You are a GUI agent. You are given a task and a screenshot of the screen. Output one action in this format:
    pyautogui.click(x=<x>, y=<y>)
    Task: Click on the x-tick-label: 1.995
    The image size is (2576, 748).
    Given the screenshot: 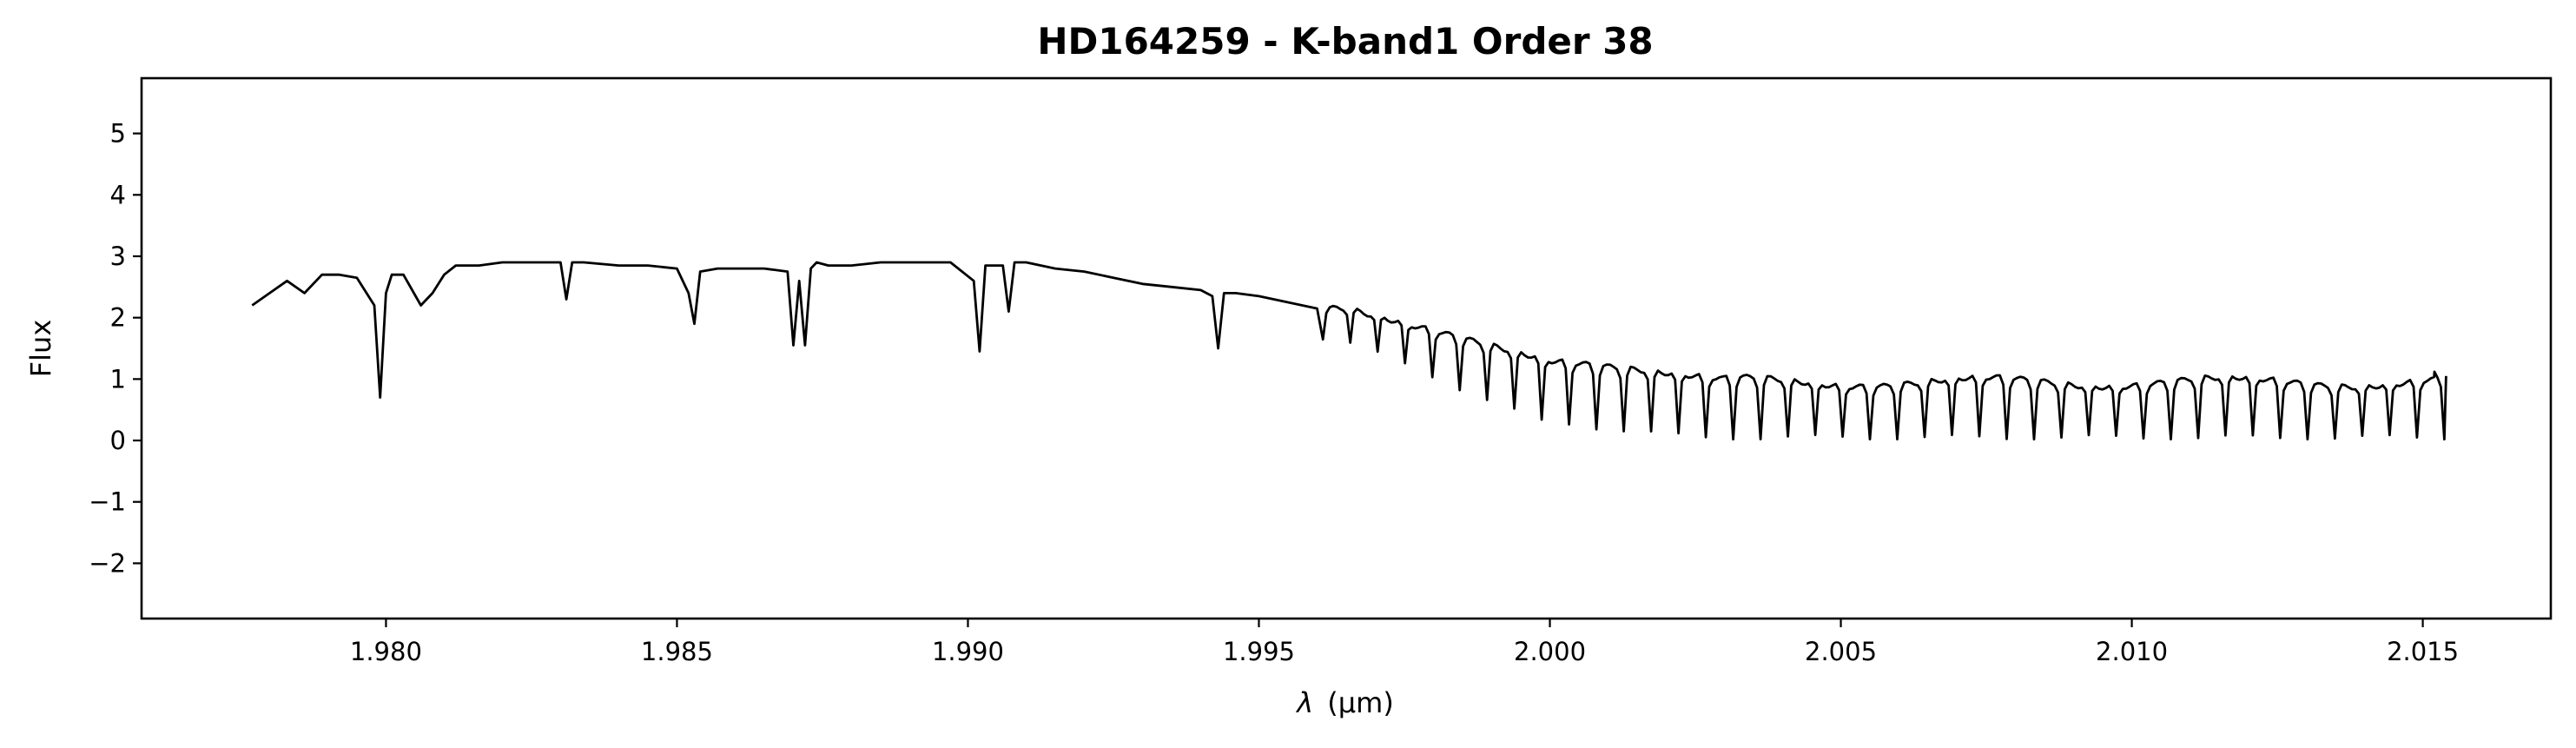 What is the action you would take?
    pyautogui.click(x=1259, y=651)
    